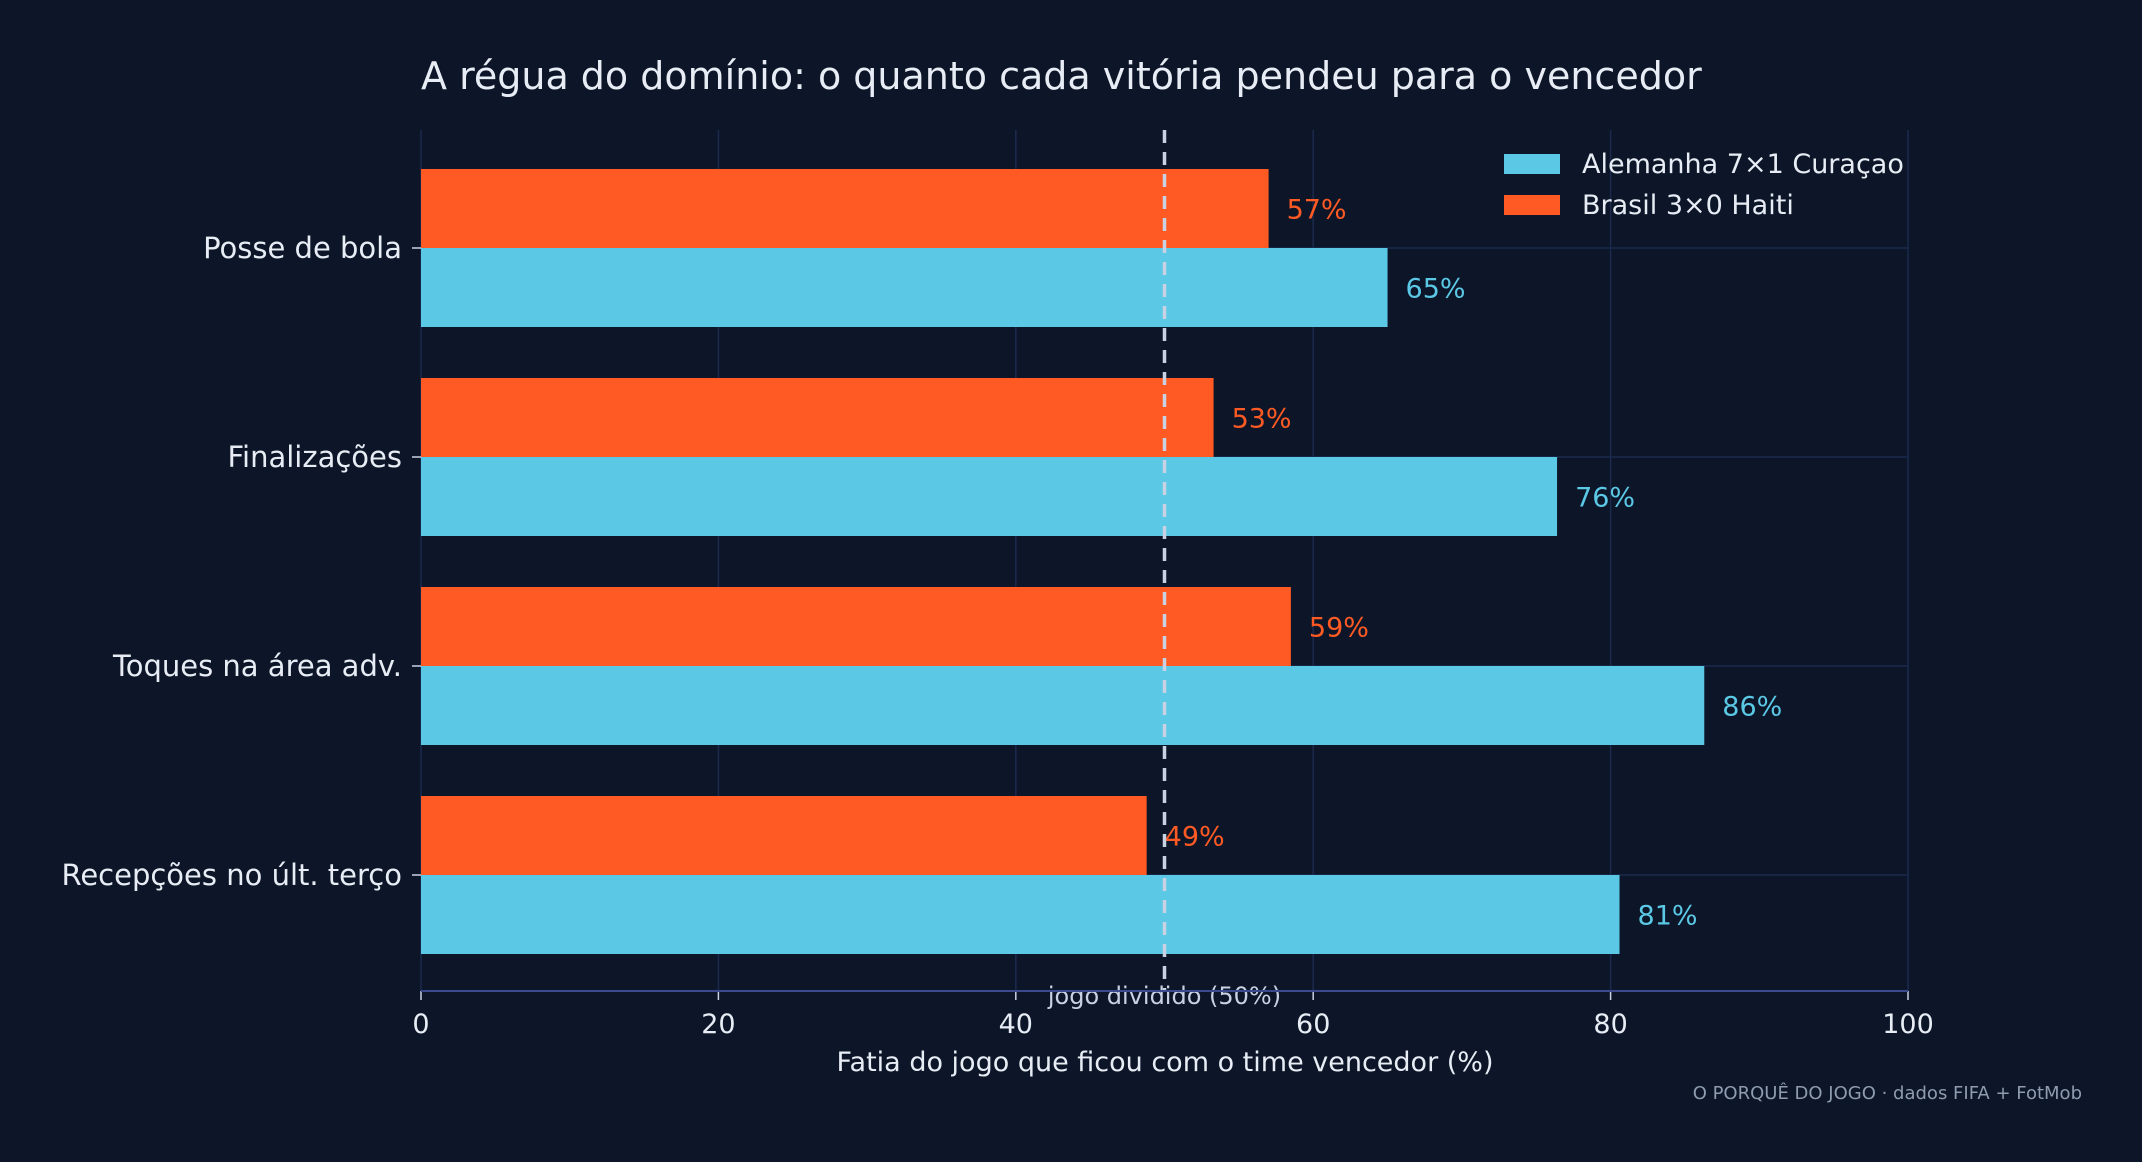 Image resolution: width=2142 pixels, height=1162 pixels. What do you see at coordinates (420, 1024) in the screenshot?
I see `x-tick-label: 0` at bounding box center [420, 1024].